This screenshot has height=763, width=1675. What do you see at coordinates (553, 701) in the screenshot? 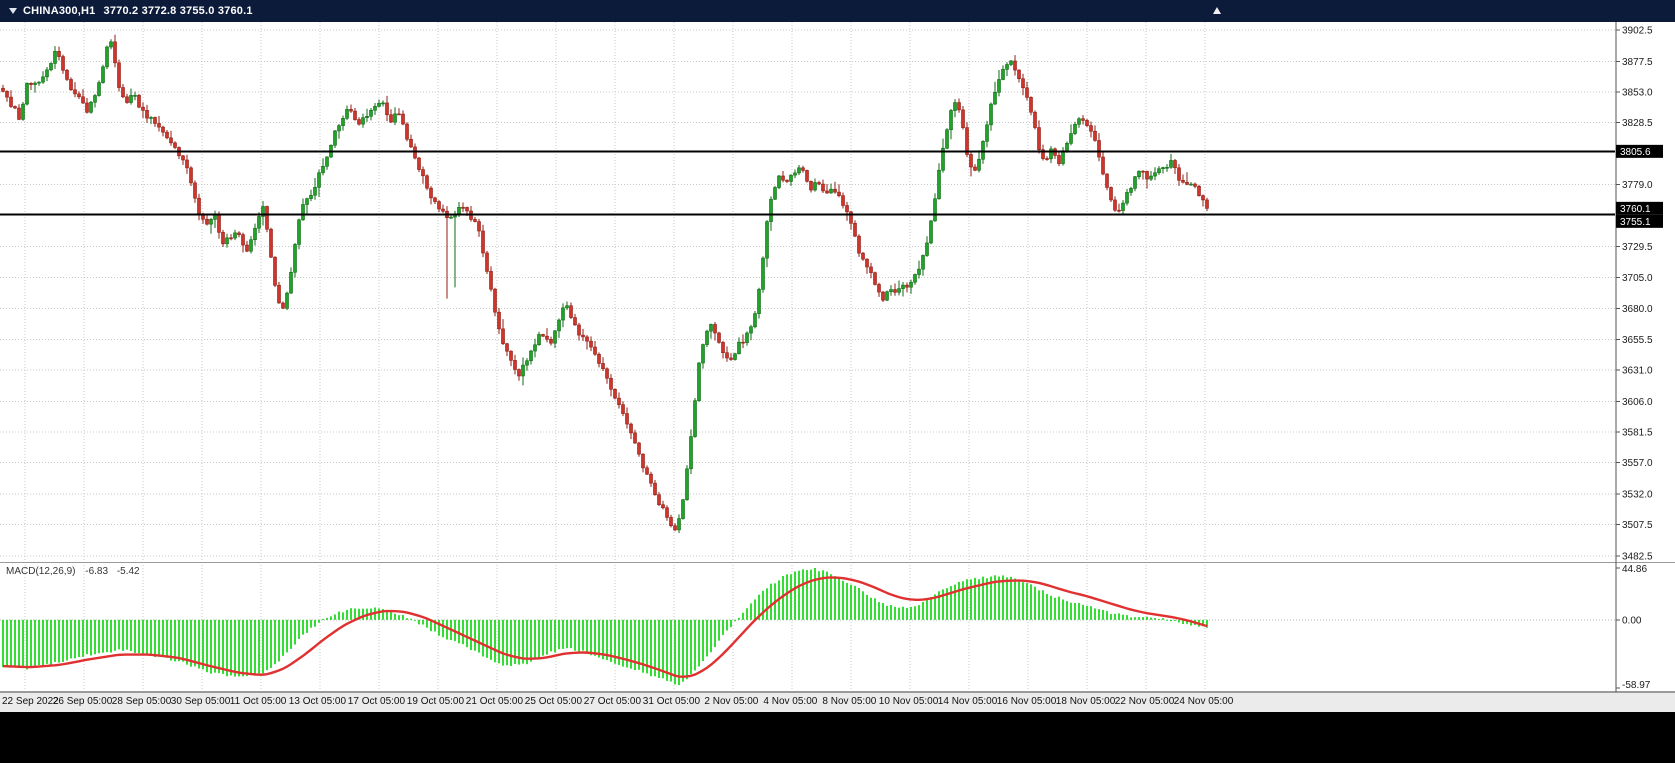
I see `time-axis-label: 25 Oct 05:00` at bounding box center [553, 701].